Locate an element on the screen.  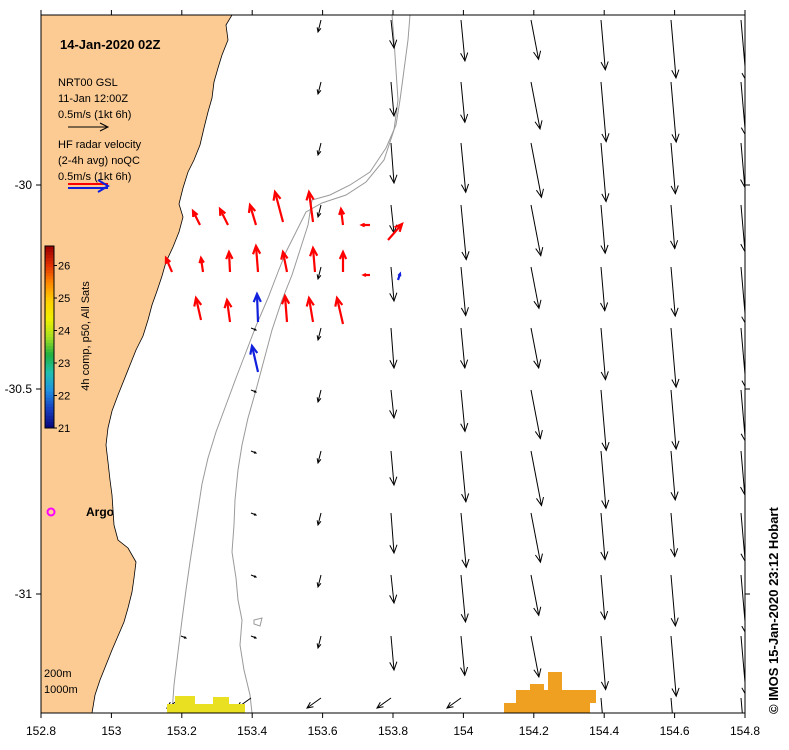
radar-legend-avg: (2-4h avg) noQC is located at coordinates (99, 161).